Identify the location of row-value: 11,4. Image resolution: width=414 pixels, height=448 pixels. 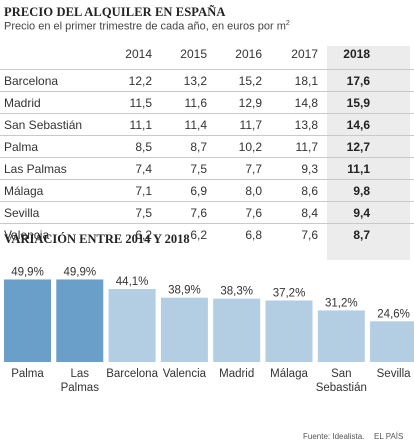
(195, 125).